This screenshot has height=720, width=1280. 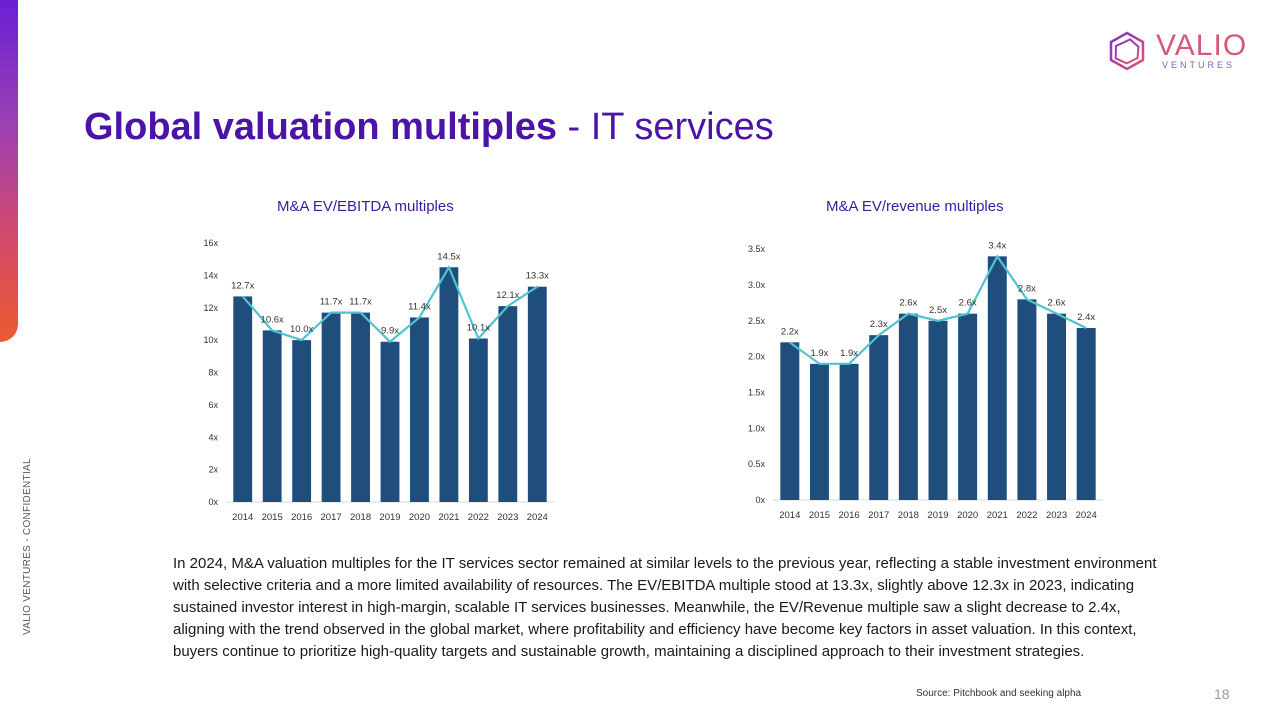 I want to click on page-title: Global valuation multiples - IT services, so click(x=429, y=127).